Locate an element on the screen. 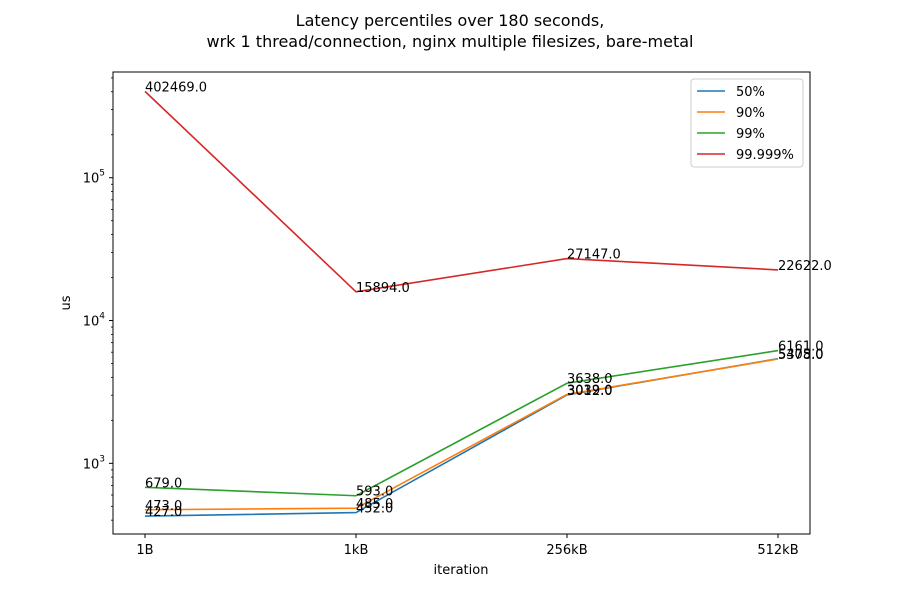 Image resolution: width=900 pixels, height=600 pixels. data-label: 452.0 is located at coordinates (374, 509).